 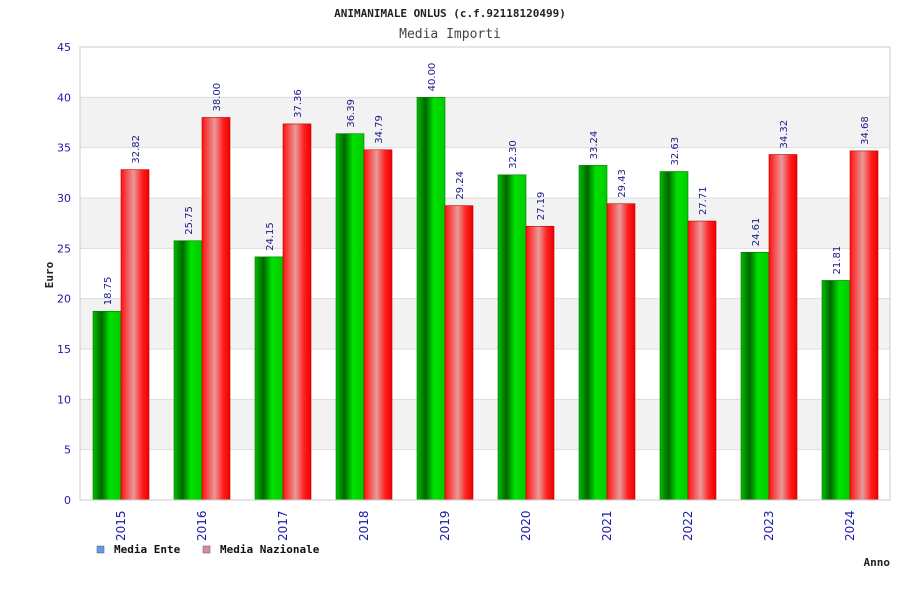 What do you see at coordinates (283, 525) in the screenshot?
I see `x-tick-label-2017: 2017` at bounding box center [283, 525].